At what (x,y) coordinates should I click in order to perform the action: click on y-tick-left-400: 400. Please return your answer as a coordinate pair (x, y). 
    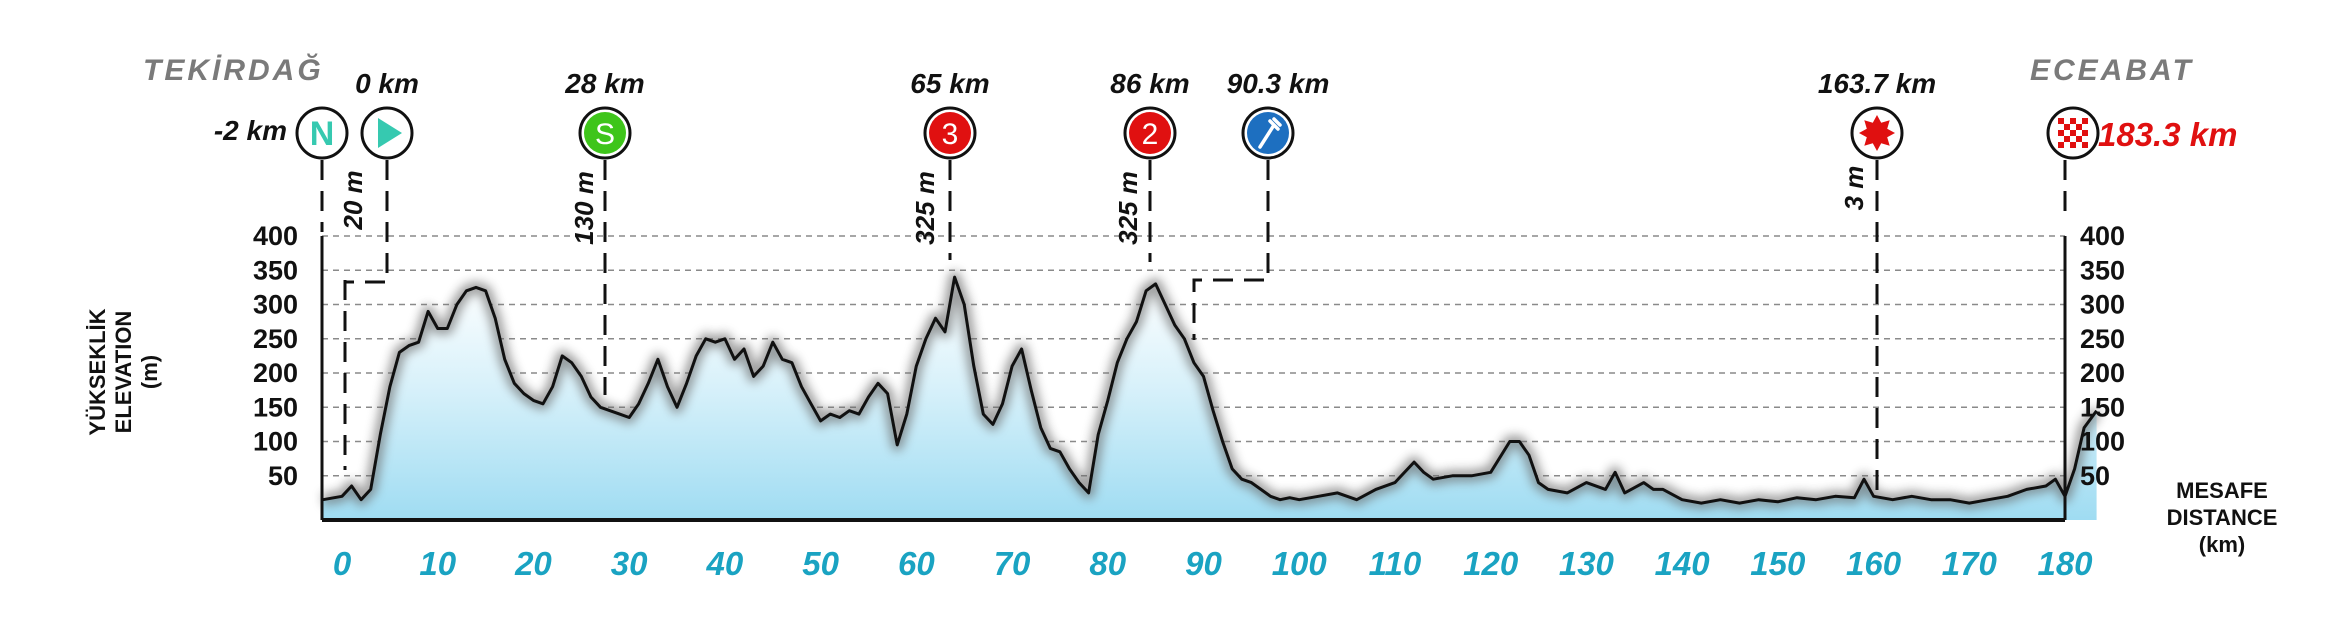
    Looking at the image, I should click on (275, 236).